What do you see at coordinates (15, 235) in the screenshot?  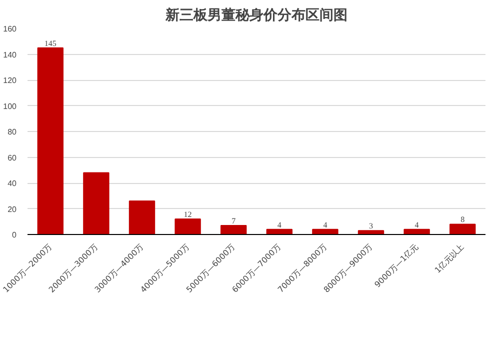 I see `y-tick-label: 0` at bounding box center [15, 235].